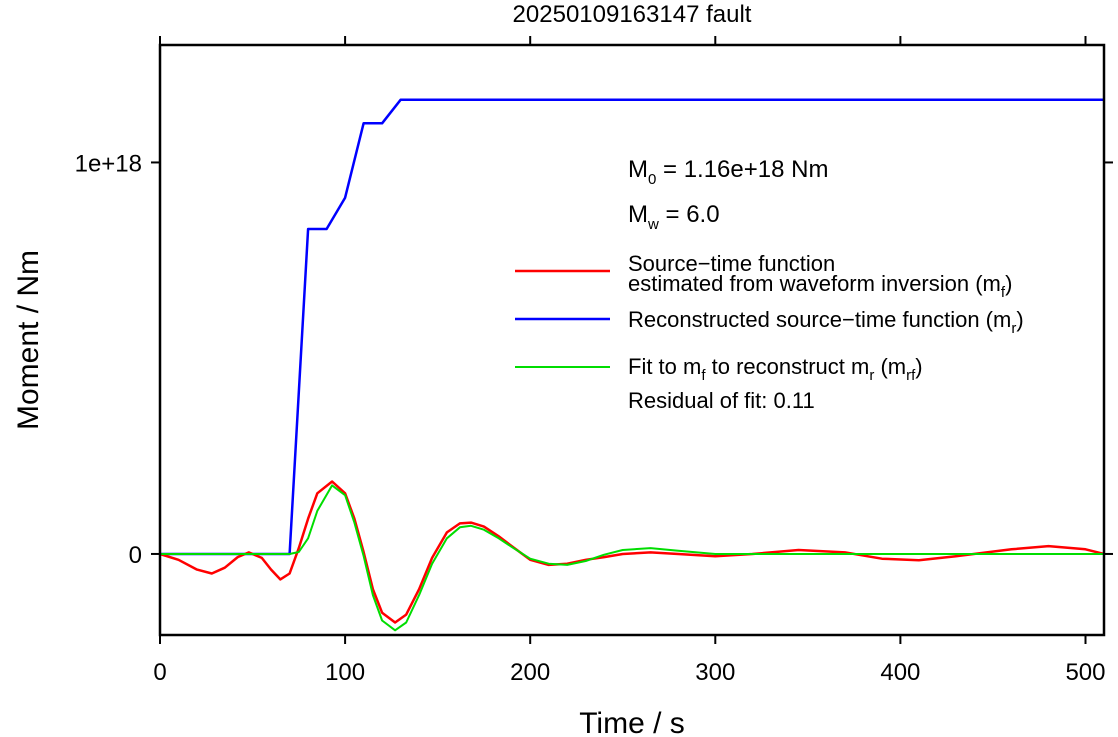 The width and height of the screenshot is (1118, 737). I want to click on legend-label-mf-line1: Source−time function, so click(731, 263).